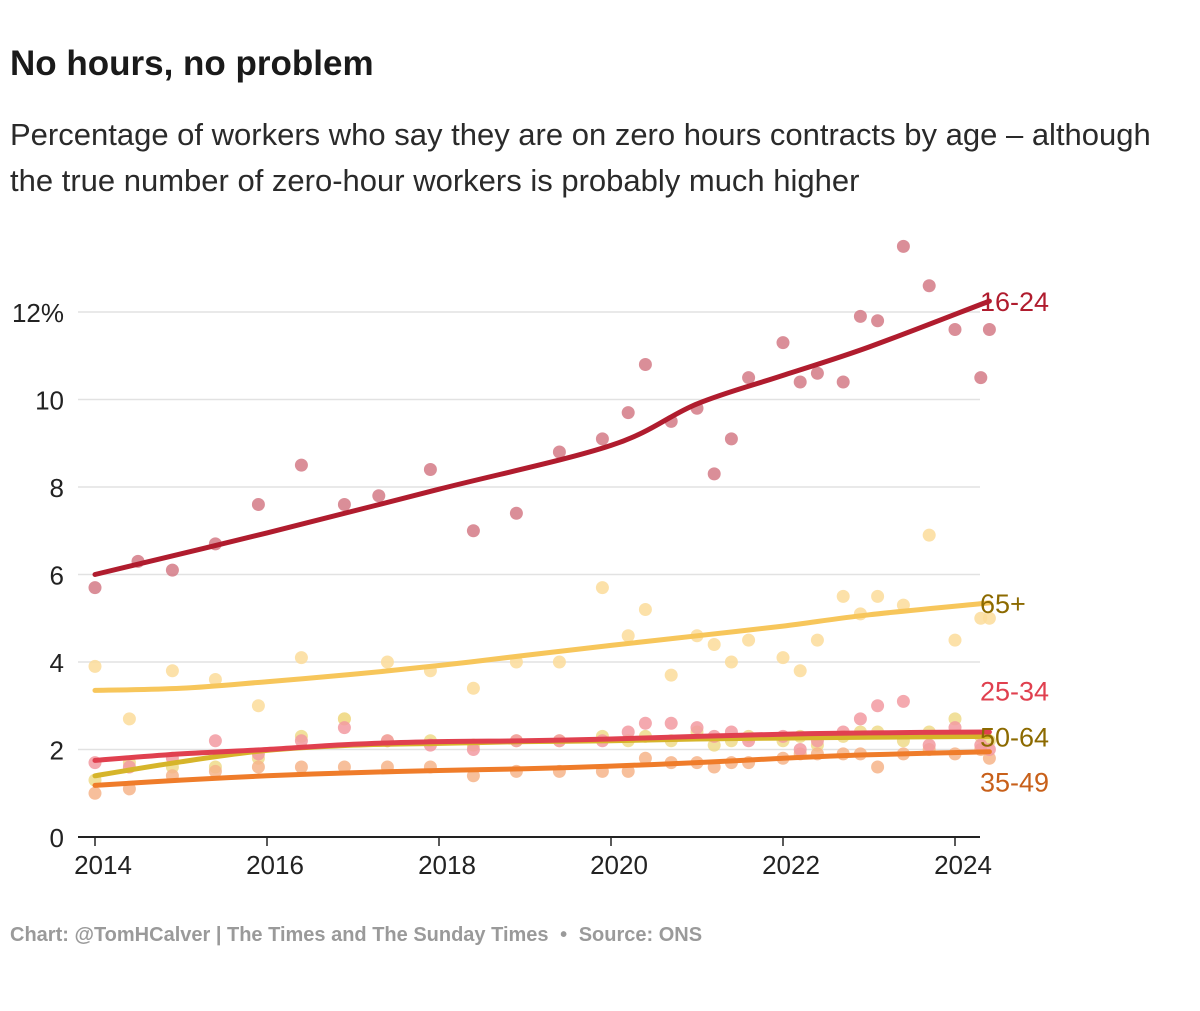 The width and height of the screenshot is (1200, 1011). What do you see at coordinates (57, 838) in the screenshot?
I see `y-tick-label: 0` at bounding box center [57, 838].